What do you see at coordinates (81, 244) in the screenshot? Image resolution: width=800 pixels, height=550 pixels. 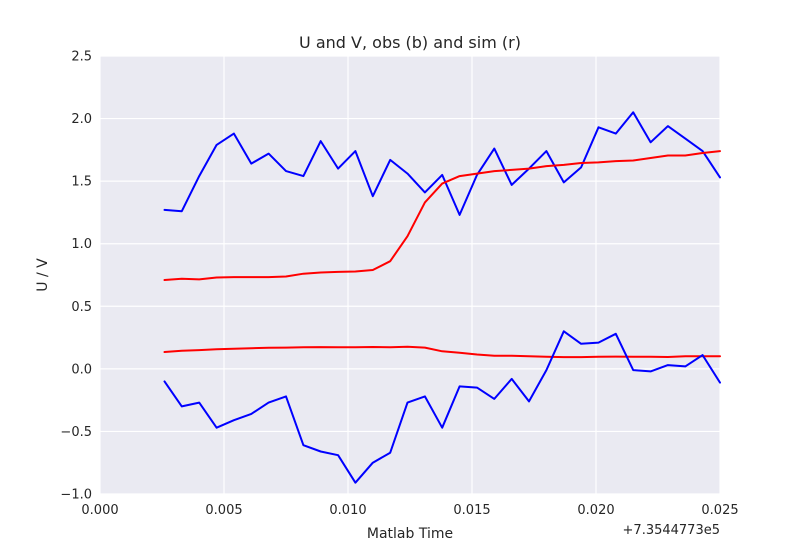 I see `y-tick-label: 1.0` at bounding box center [81, 244].